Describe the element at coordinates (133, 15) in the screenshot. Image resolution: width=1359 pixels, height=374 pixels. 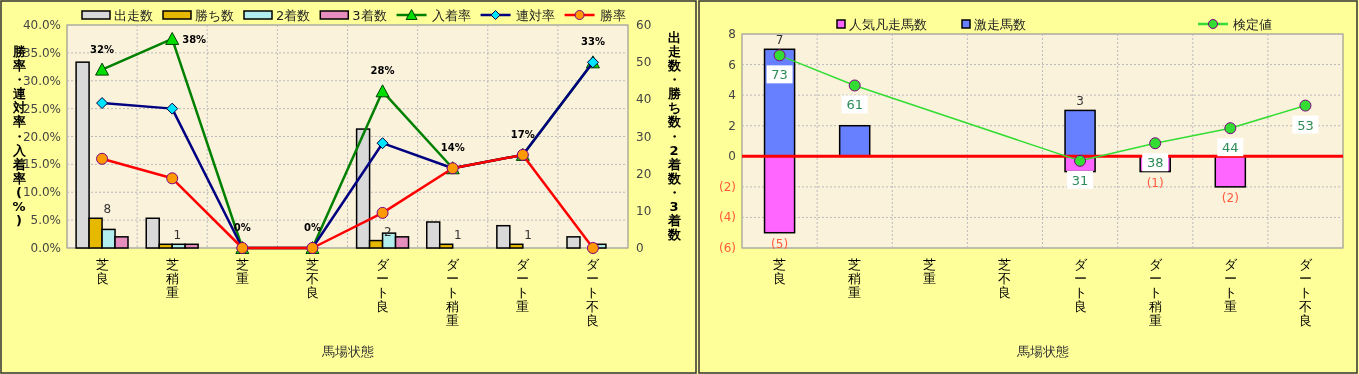
I see `legend-label: 出走数` at that location.